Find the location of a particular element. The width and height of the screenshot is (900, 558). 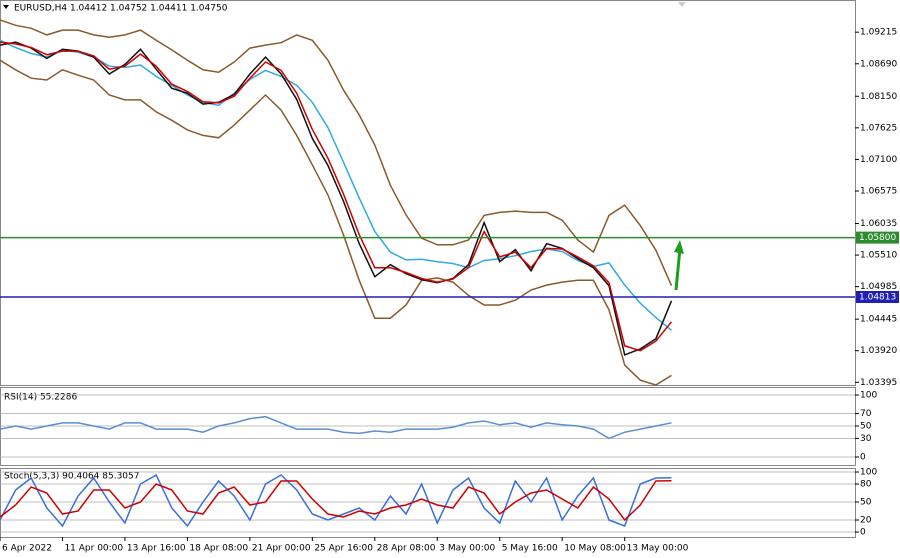

stoch-frame is located at coordinates (428, 503).